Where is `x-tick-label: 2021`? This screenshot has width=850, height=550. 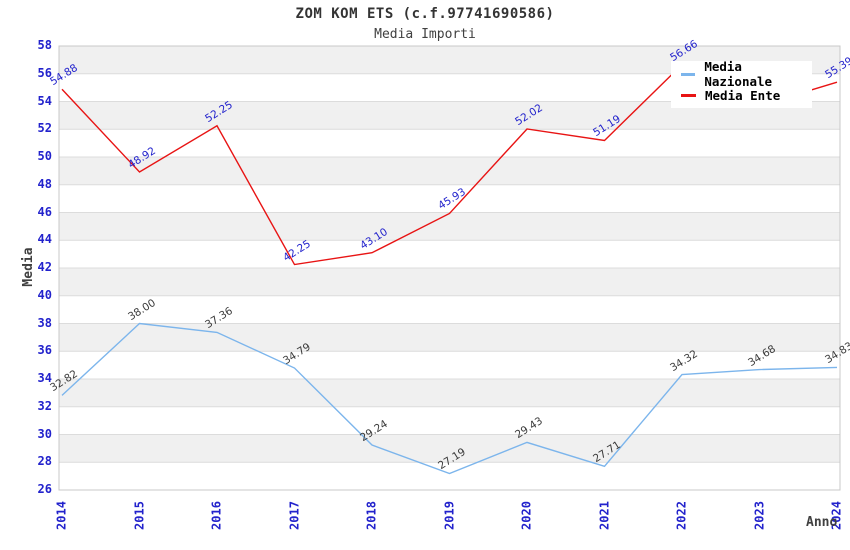
x-tick-label: 2021 is located at coordinates (604, 515).